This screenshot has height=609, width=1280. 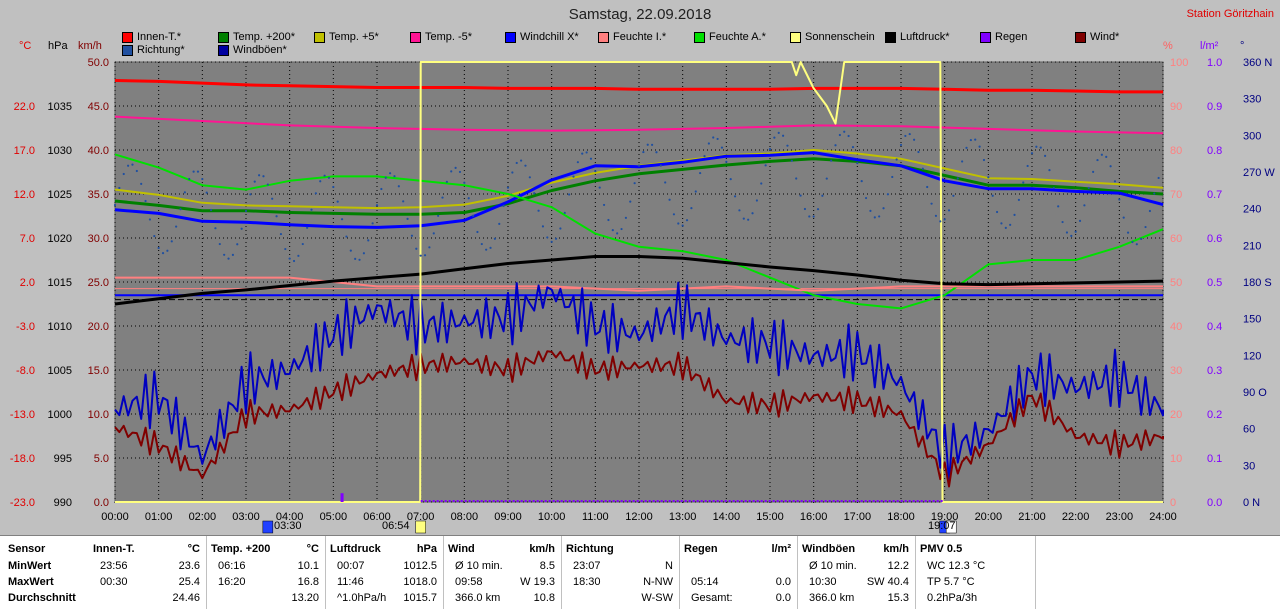 What do you see at coordinates (640, 37) in the screenshot?
I see `legend-label: Feuchte I.*` at bounding box center [640, 37].